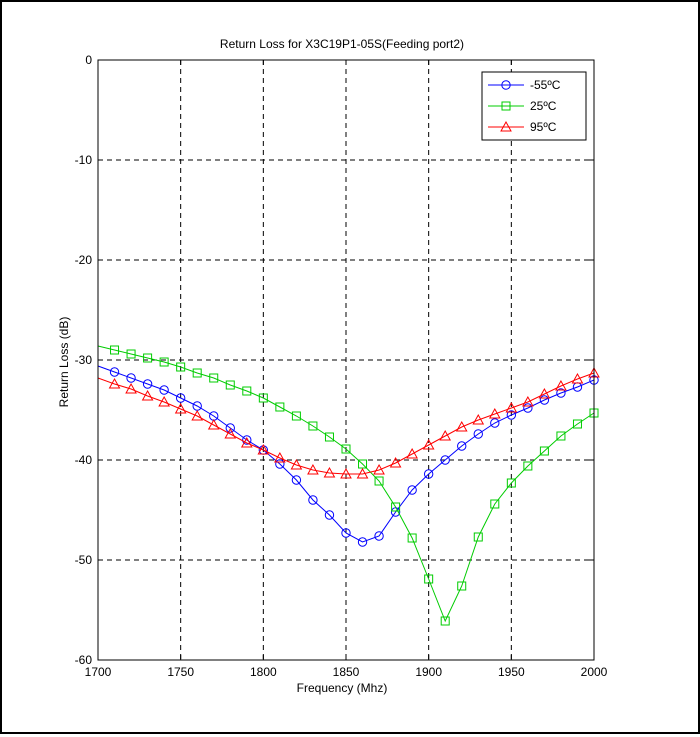  I want to click on y-tick-label: -60, so click(84, 660).